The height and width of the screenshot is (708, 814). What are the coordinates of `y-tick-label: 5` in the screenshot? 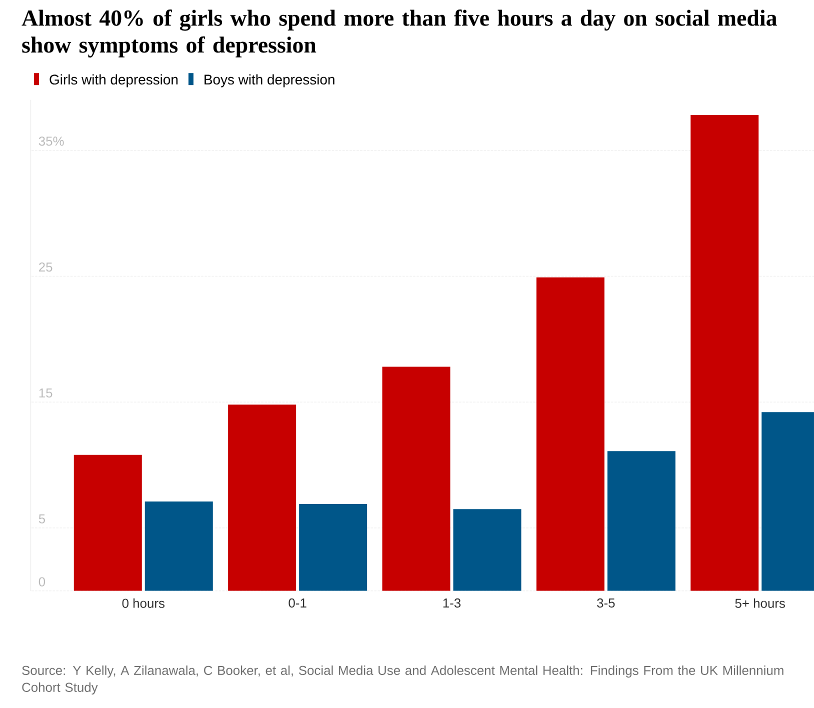 It's located at (42, 519).